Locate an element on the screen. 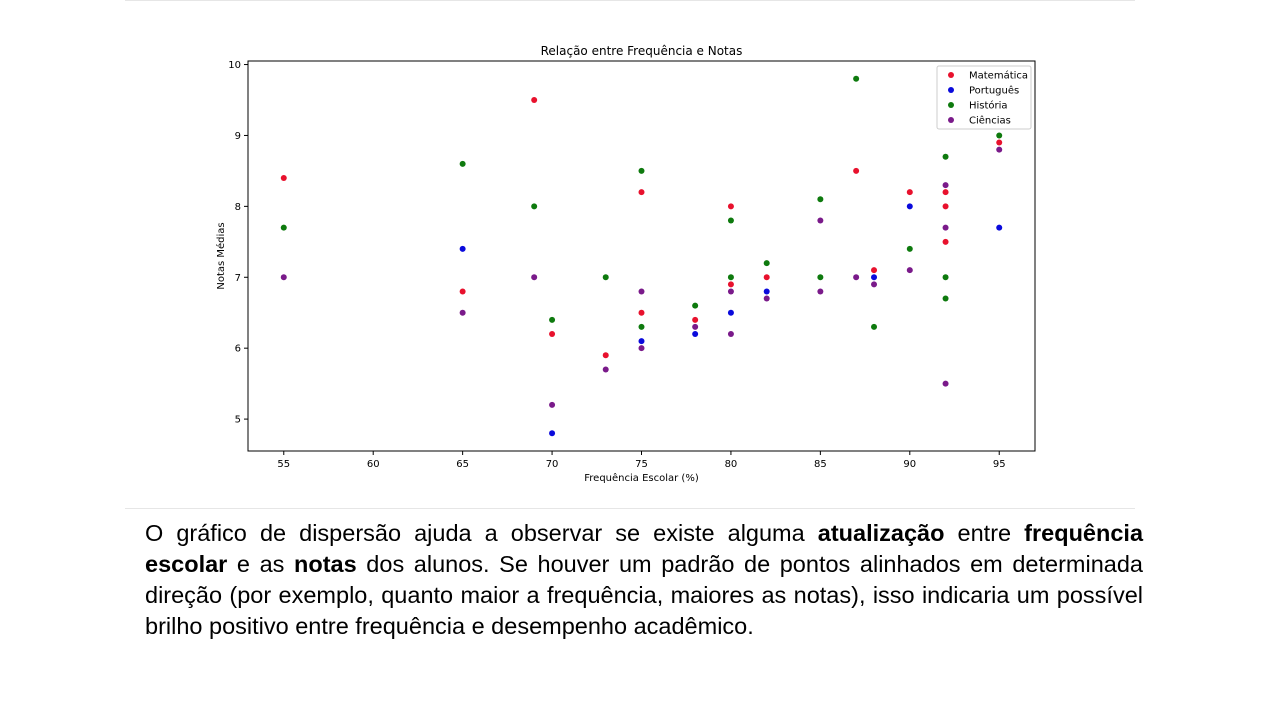  legend-label: Português is located at coordinates (994, 91).